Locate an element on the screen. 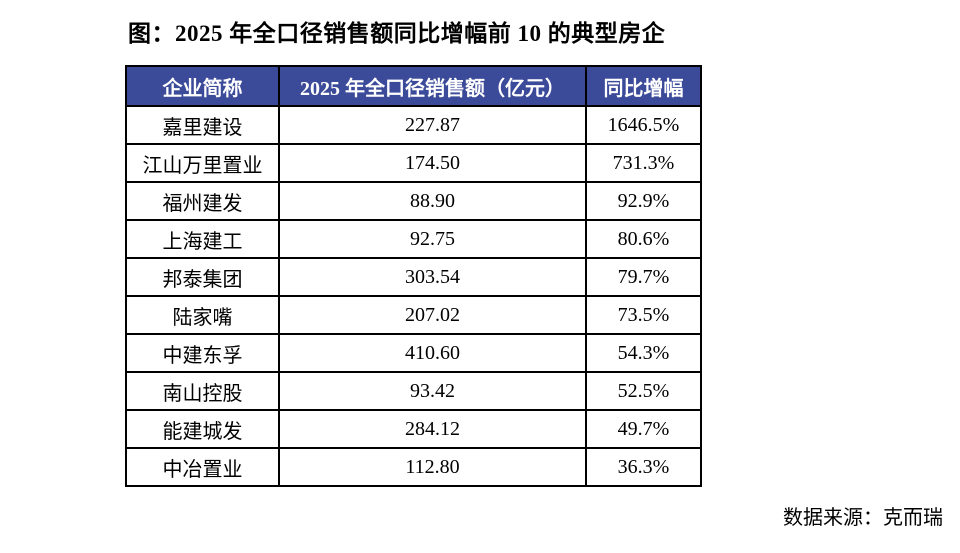 The width and height of the screenshot is (960, 553). sales-cell: 112.80 is located at coordinates (432, 467).